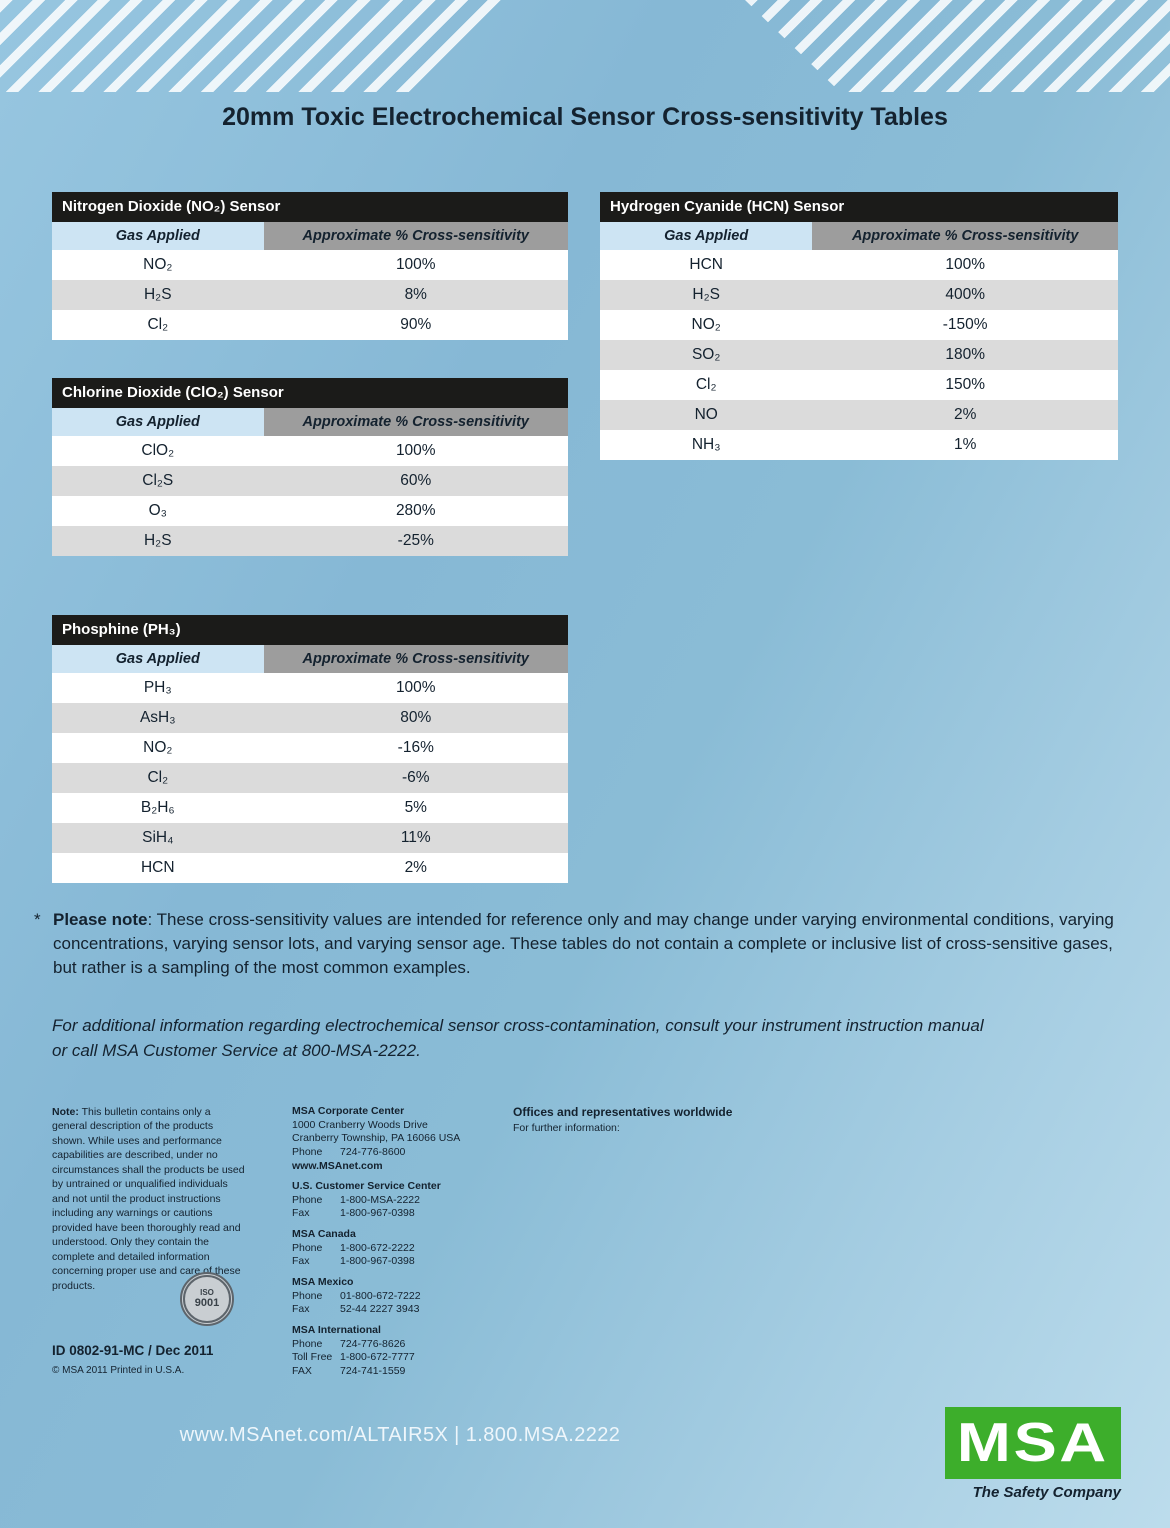 The image size is (1170, 1528). Describe the element at coordinates (965, 414) in the screenshot. I see `sensitivity-cell: 2%` at that location.